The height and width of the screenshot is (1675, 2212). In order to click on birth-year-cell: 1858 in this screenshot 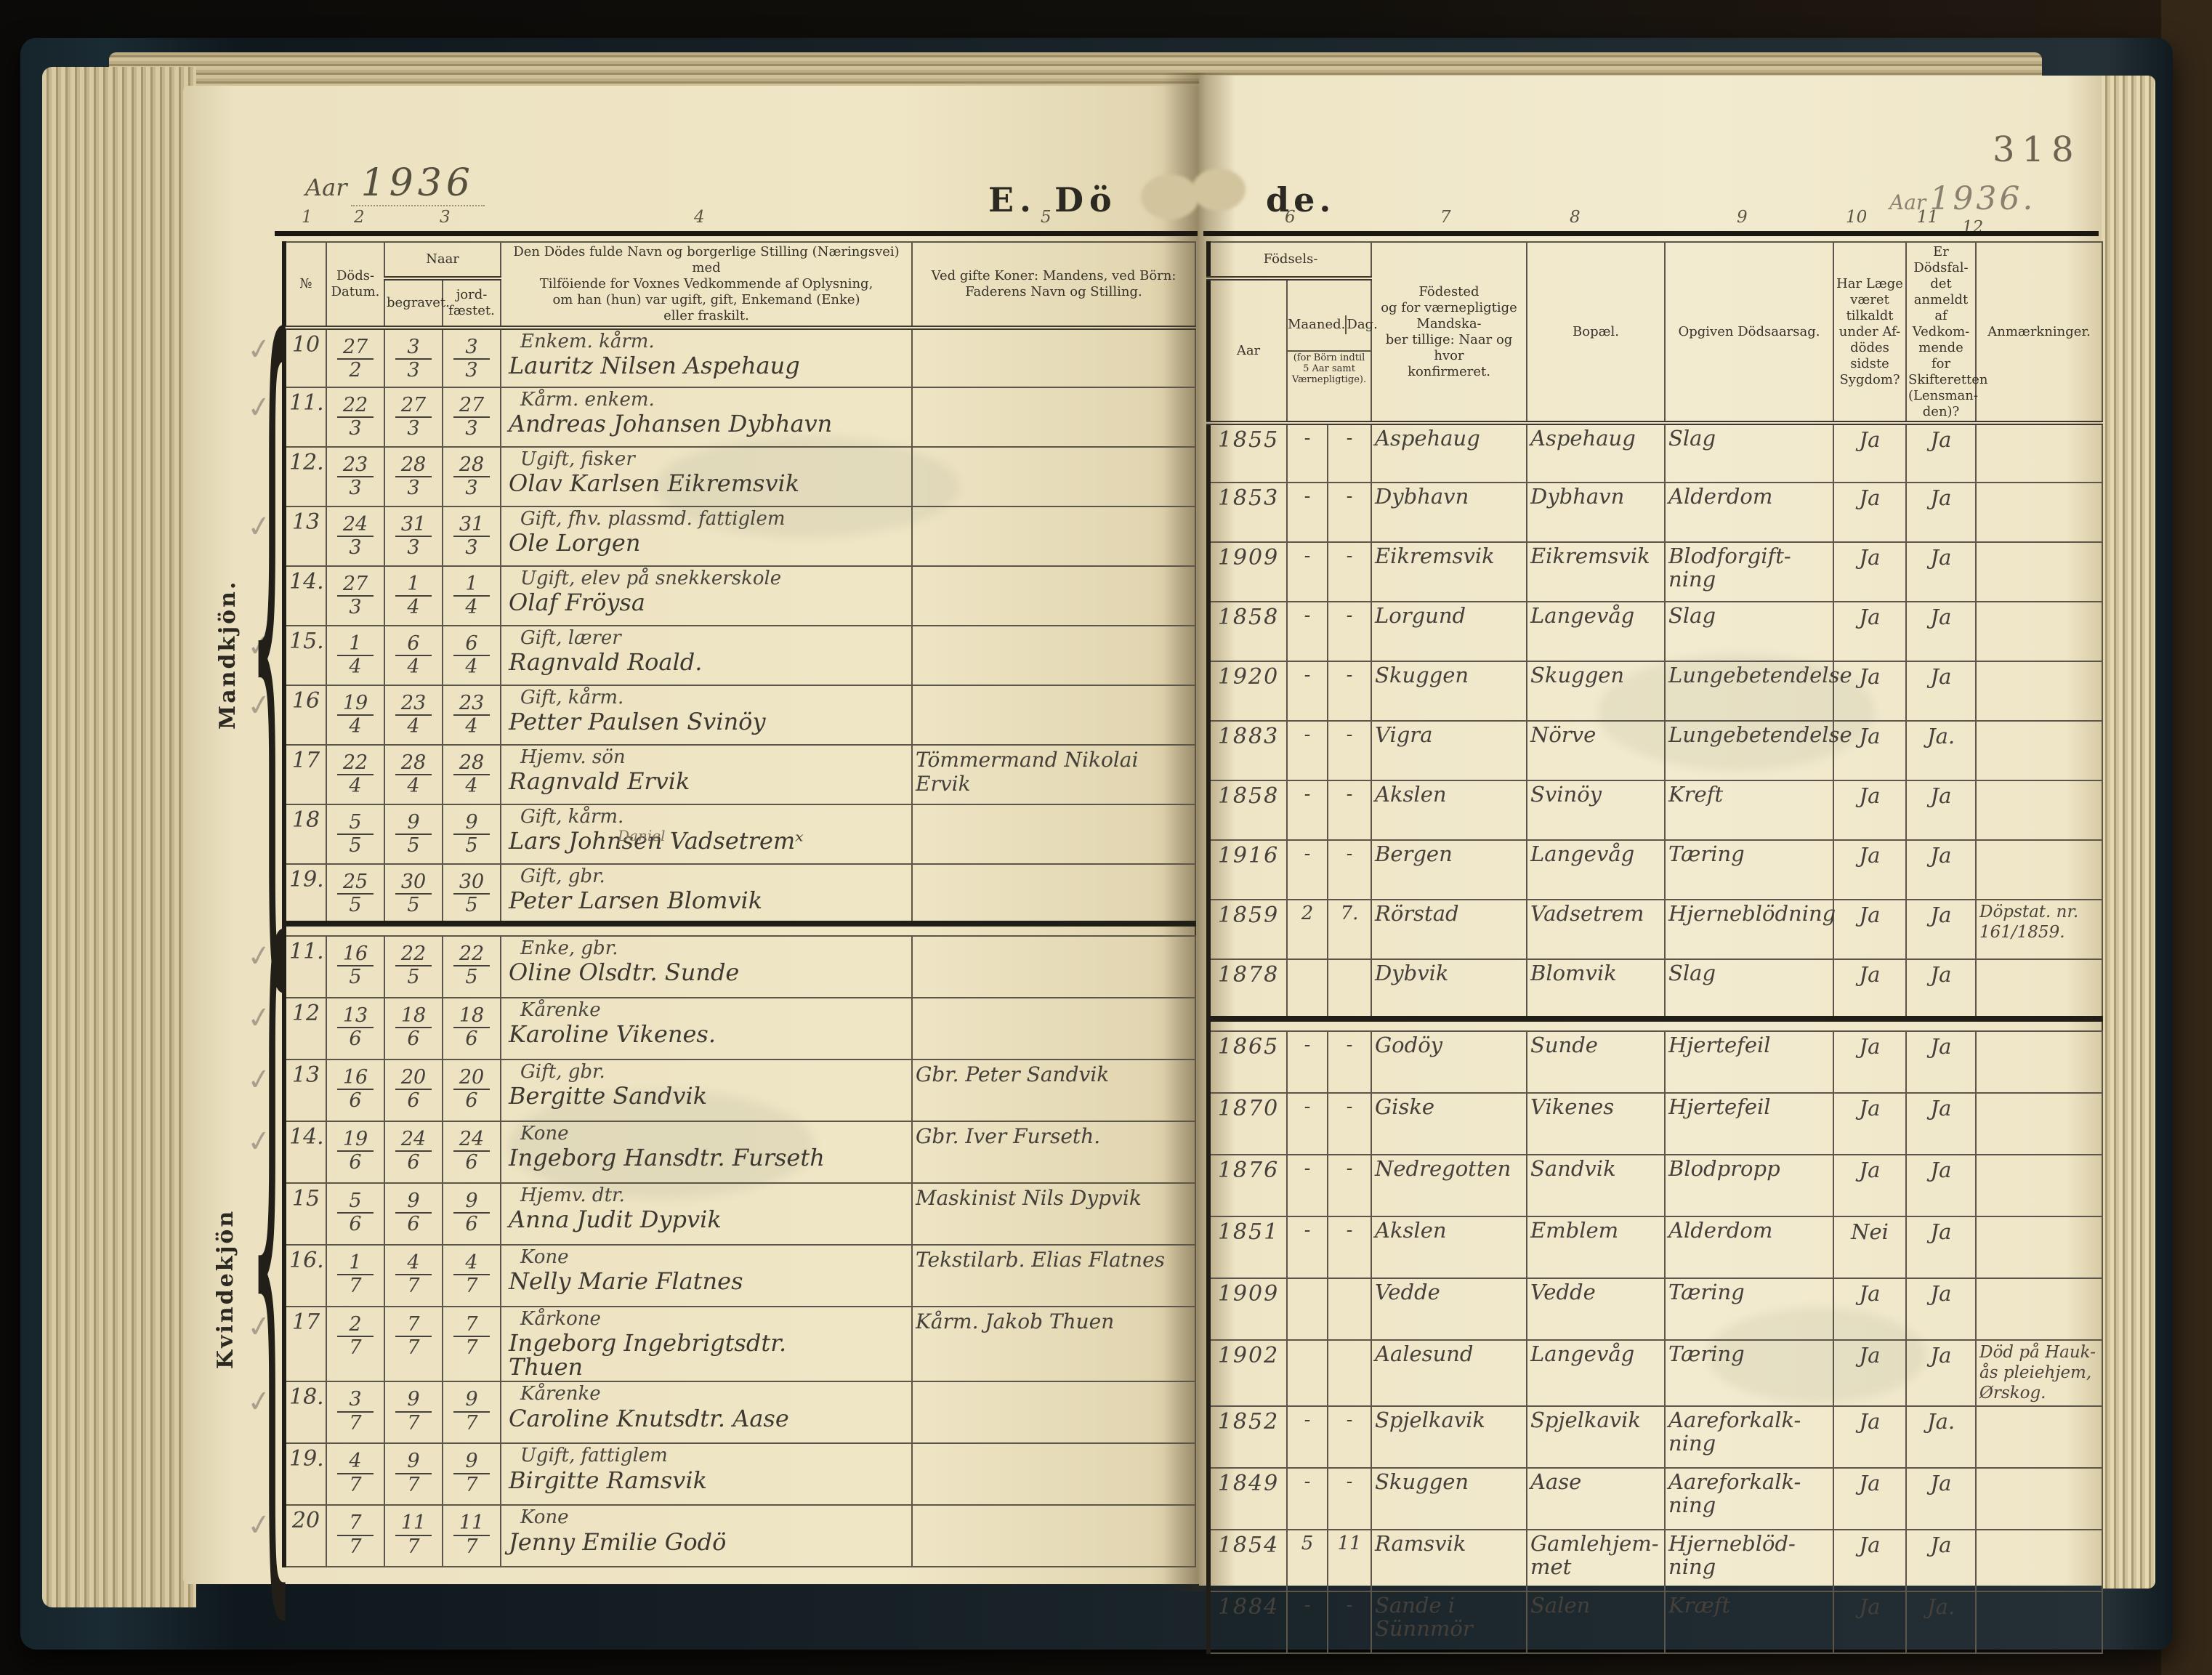, I will do `click(1248, 811)`.